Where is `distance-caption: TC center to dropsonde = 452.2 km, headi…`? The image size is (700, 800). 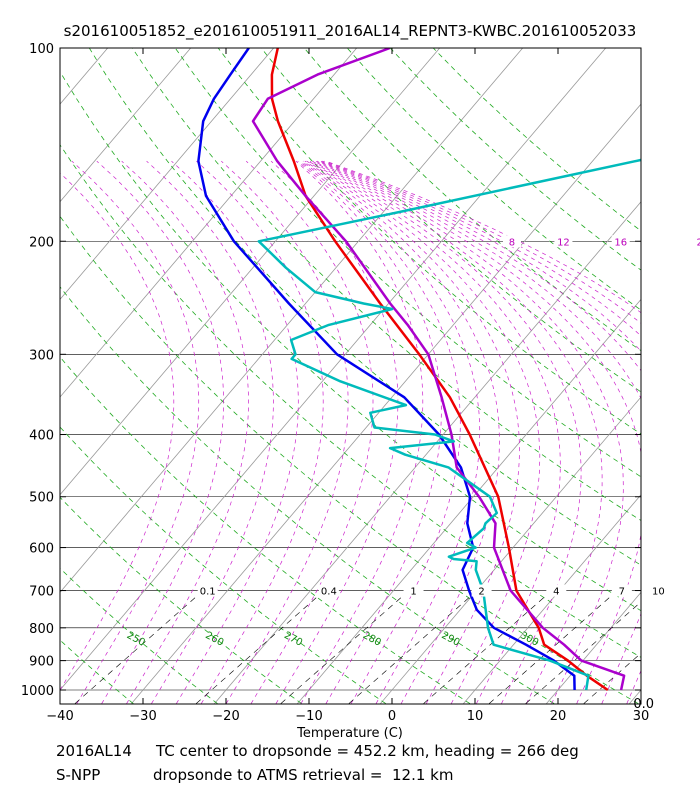 distance-caption: TC center to dropsonde = 452.2 km, headi… is located at coordinates (367, 751).